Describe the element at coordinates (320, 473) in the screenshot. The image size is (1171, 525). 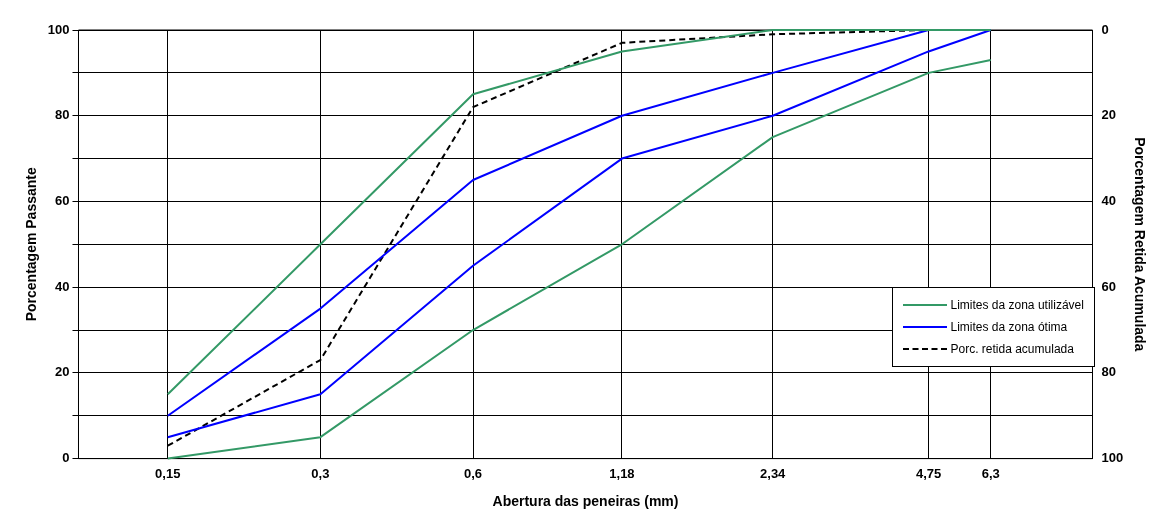
I see `x-tick-label: 0,3` at that location.